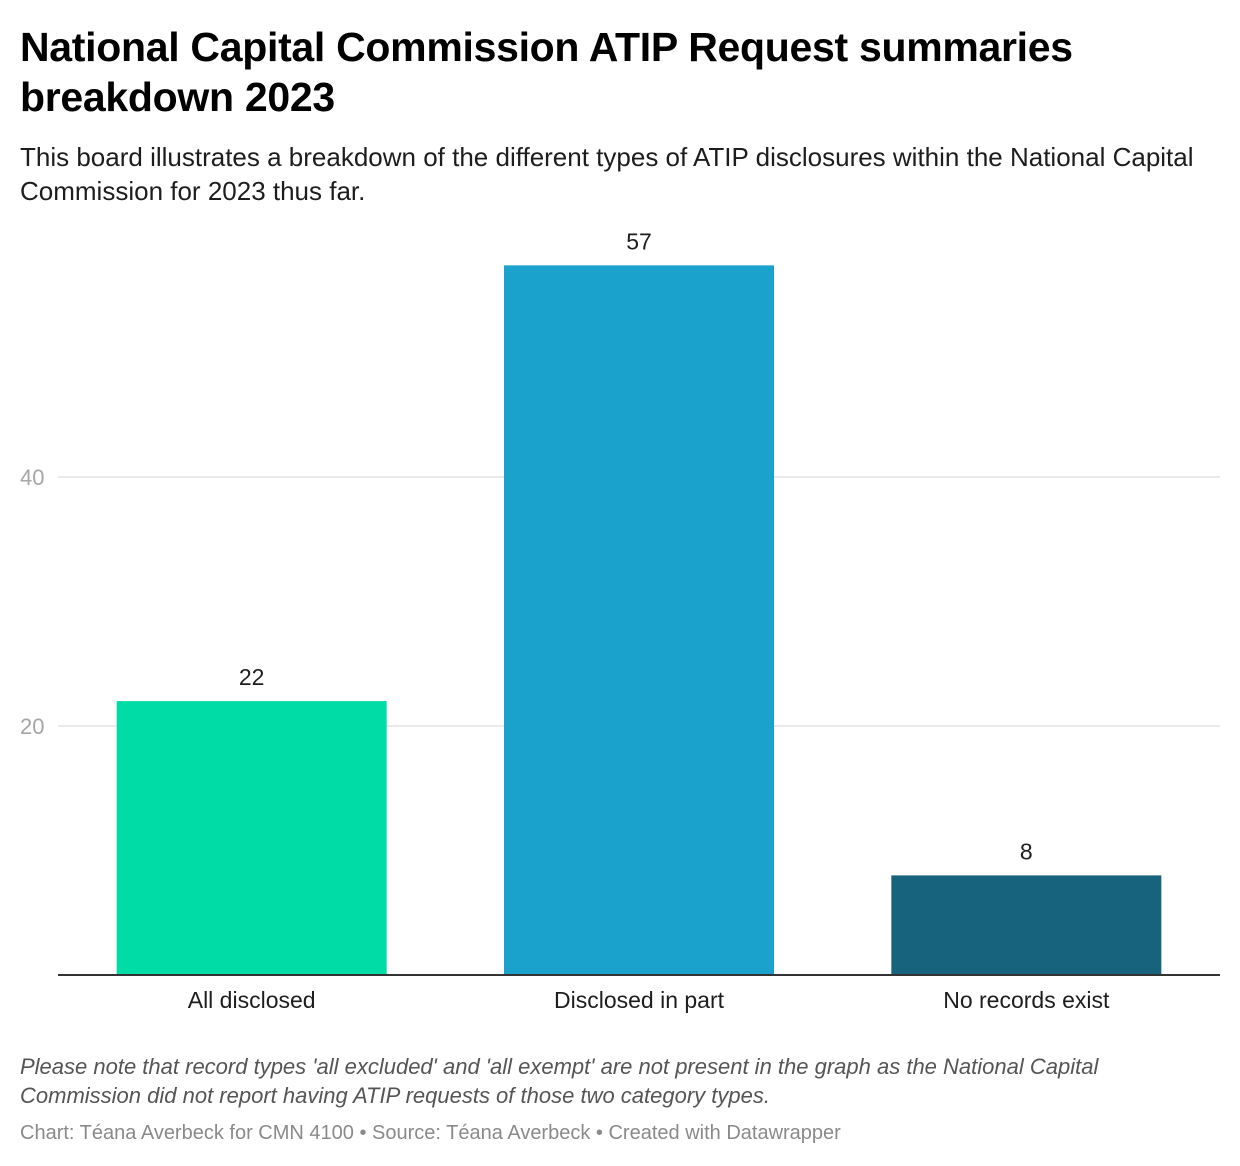 The height and width of the screenshot is (1166, 1240). Describe the element at coordinates (1026, 851) in the screenshot. I see `bar-value-label: 8` at that location.